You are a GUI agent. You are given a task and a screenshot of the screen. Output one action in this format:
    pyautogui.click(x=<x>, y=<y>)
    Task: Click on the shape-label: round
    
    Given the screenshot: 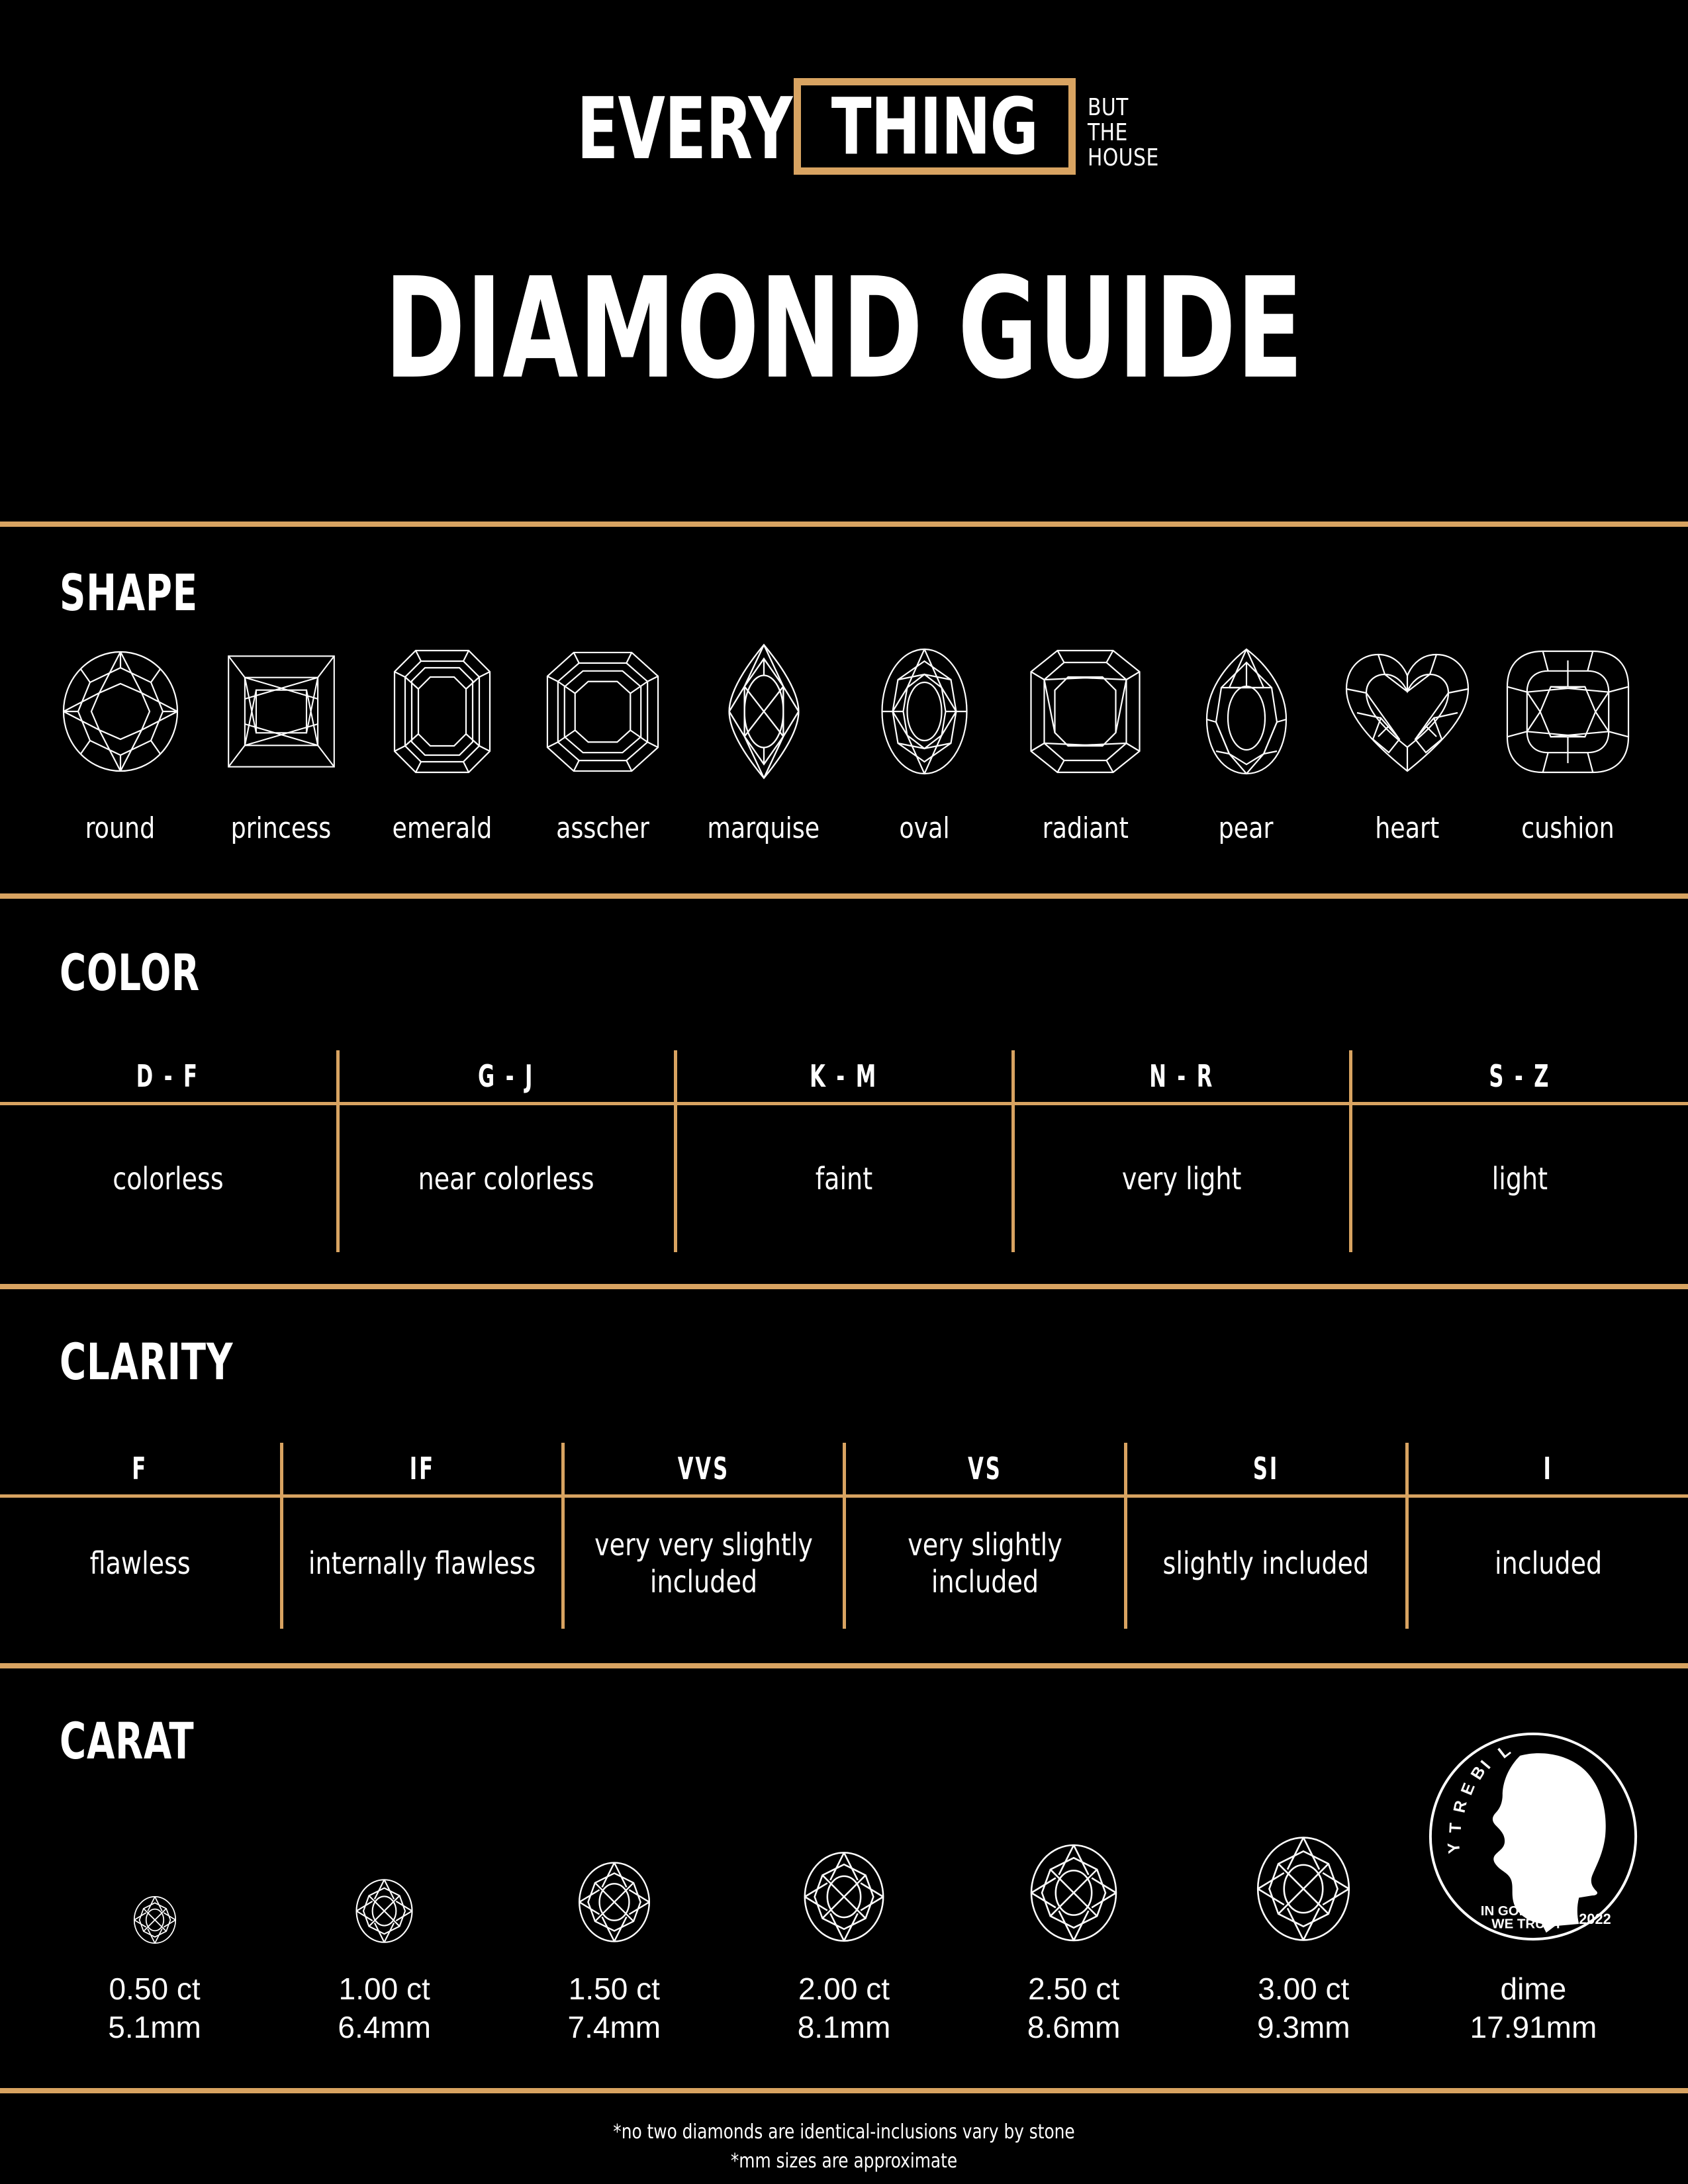 What is the action you would take?
    pyautogui.click(x=120, y=828)
    